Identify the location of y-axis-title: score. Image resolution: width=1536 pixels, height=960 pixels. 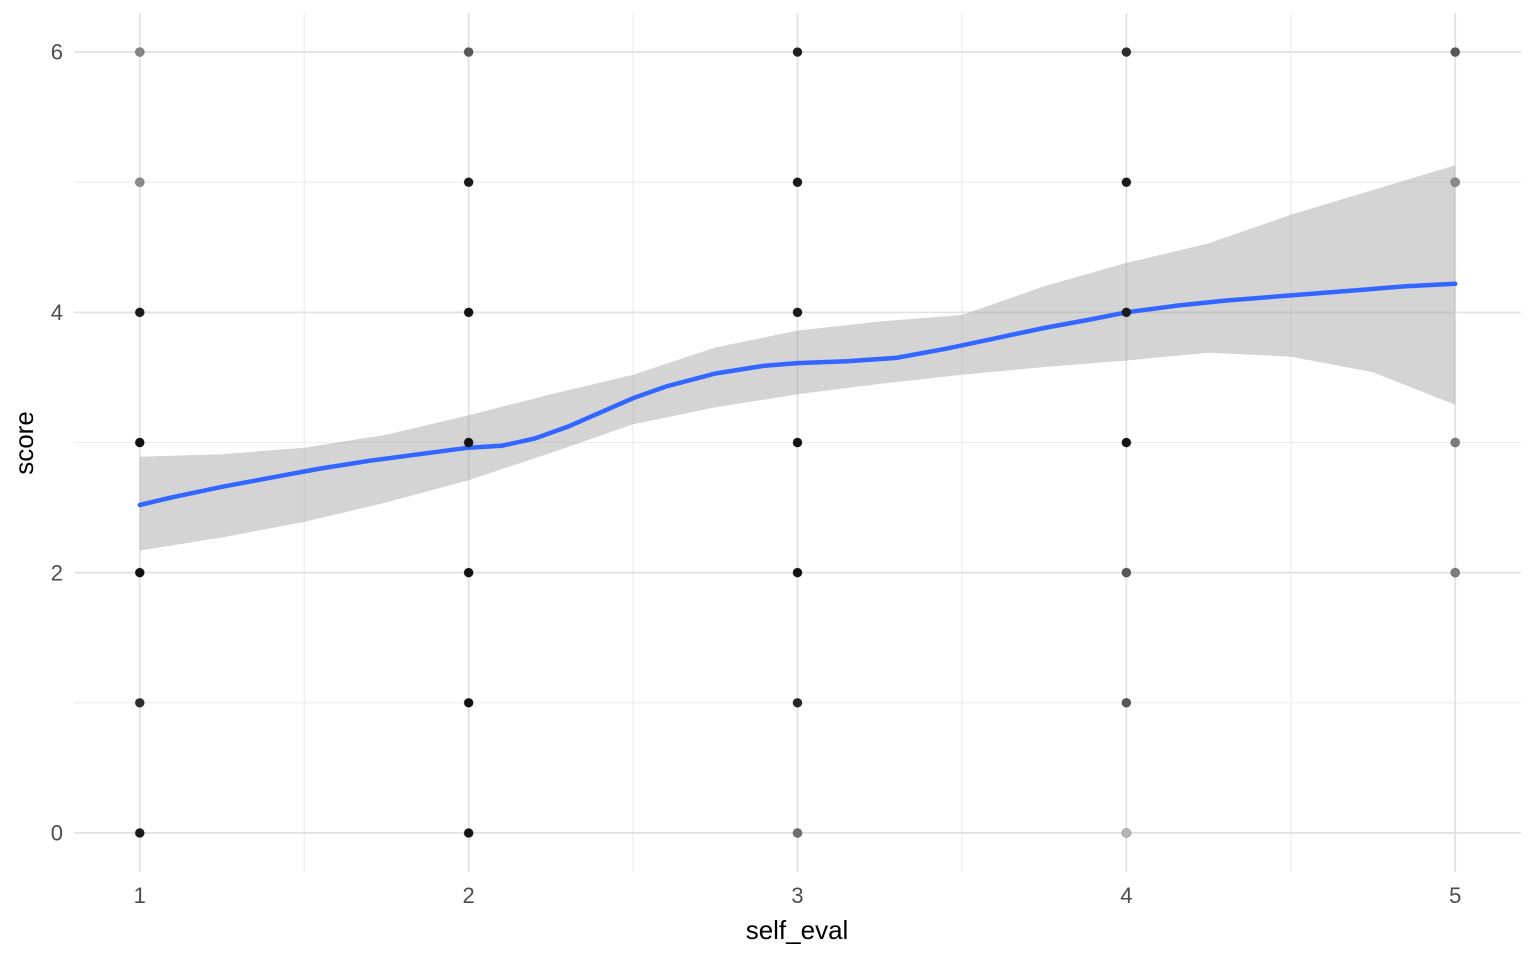
(24, 443).